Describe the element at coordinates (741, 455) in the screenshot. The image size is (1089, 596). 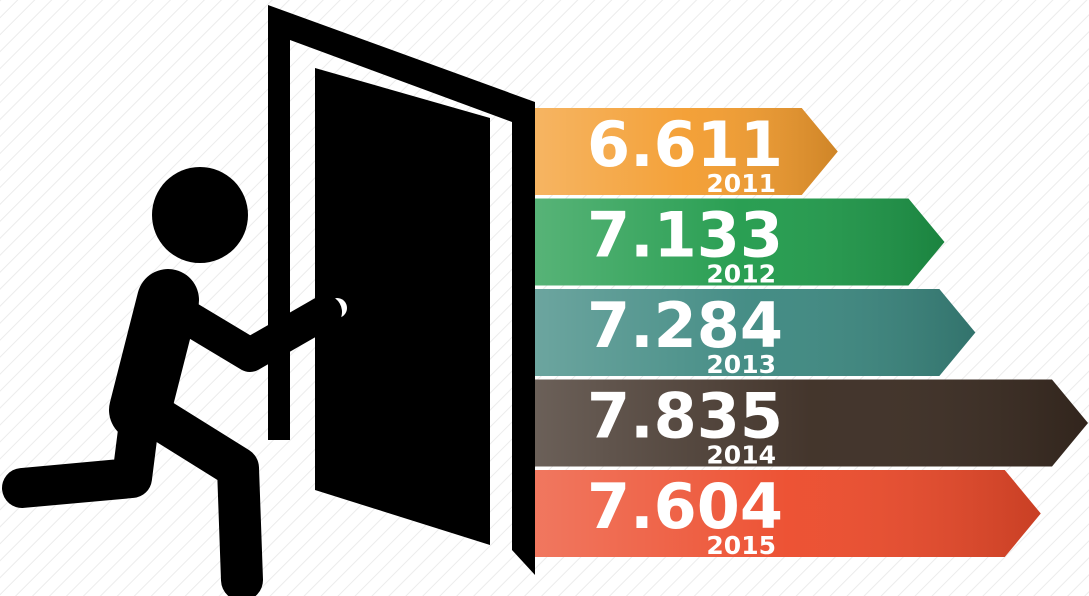
I see `year-label: 2014` at that location.